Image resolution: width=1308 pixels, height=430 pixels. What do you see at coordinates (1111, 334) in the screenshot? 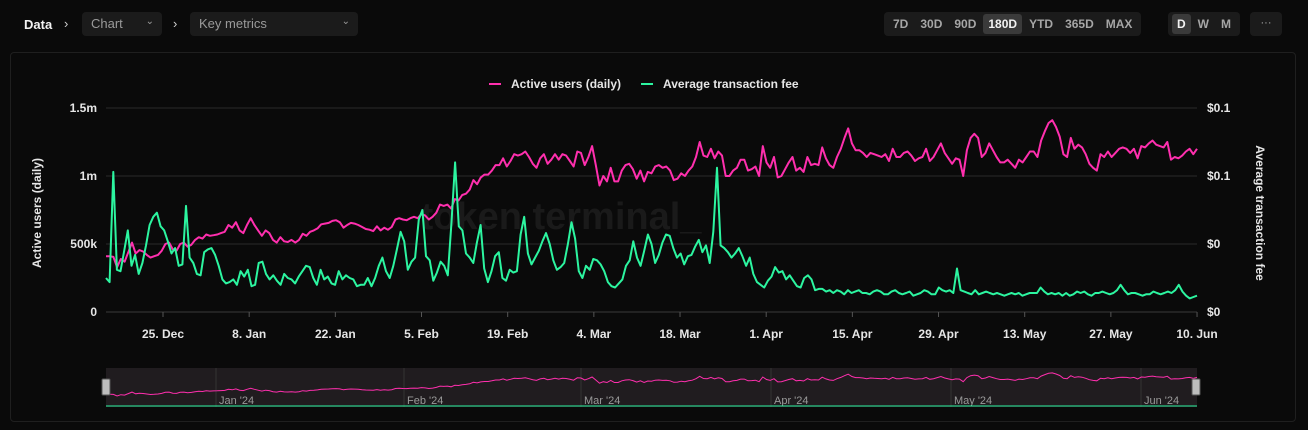
I see `x-tick-label: 27. May` at bounding box center [1111, 334].